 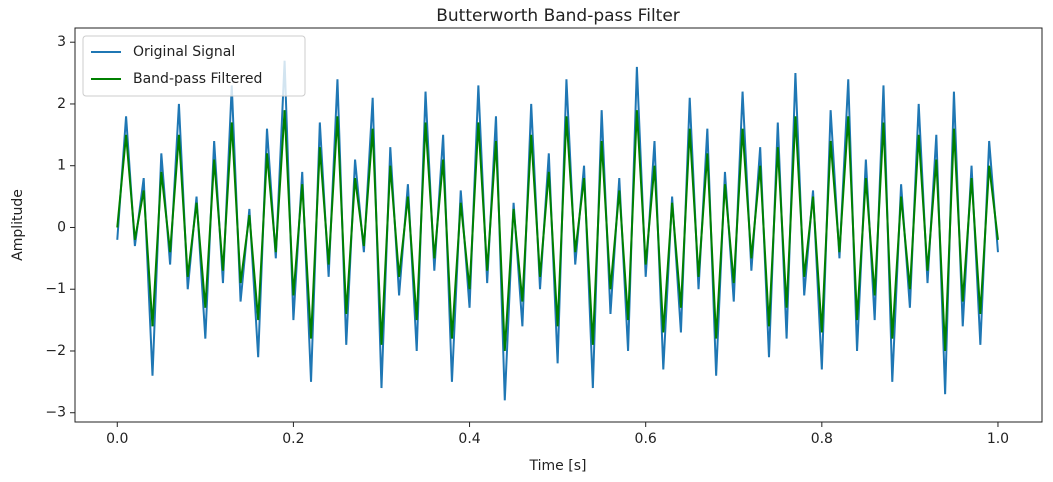 I want to click on x-tick-label: 0.4, so click(x=469, y=439).